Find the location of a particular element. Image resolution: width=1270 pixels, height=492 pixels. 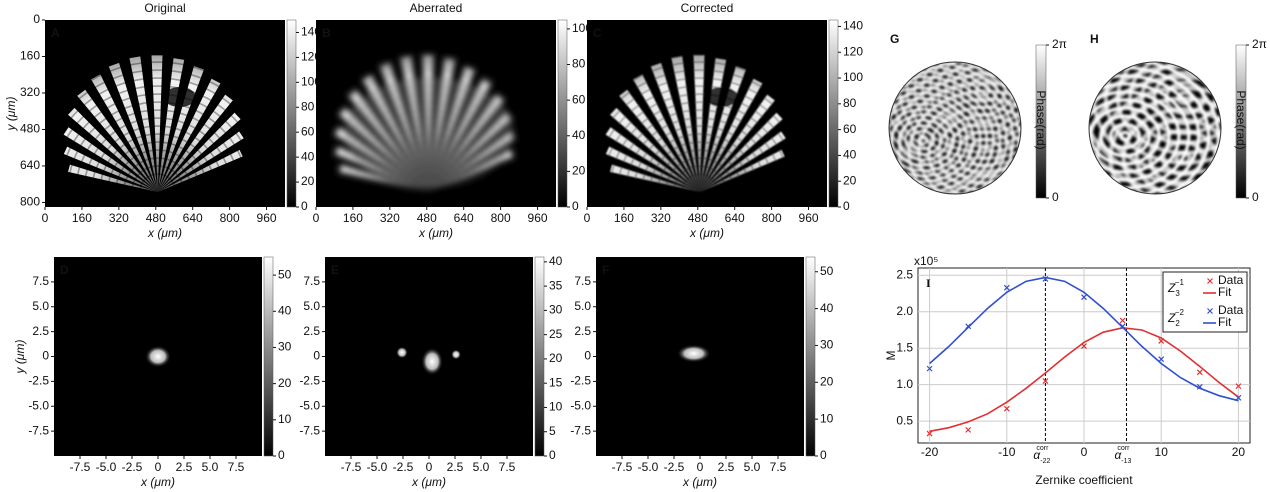

panel-letter: A is located at coordinates (55, 33).